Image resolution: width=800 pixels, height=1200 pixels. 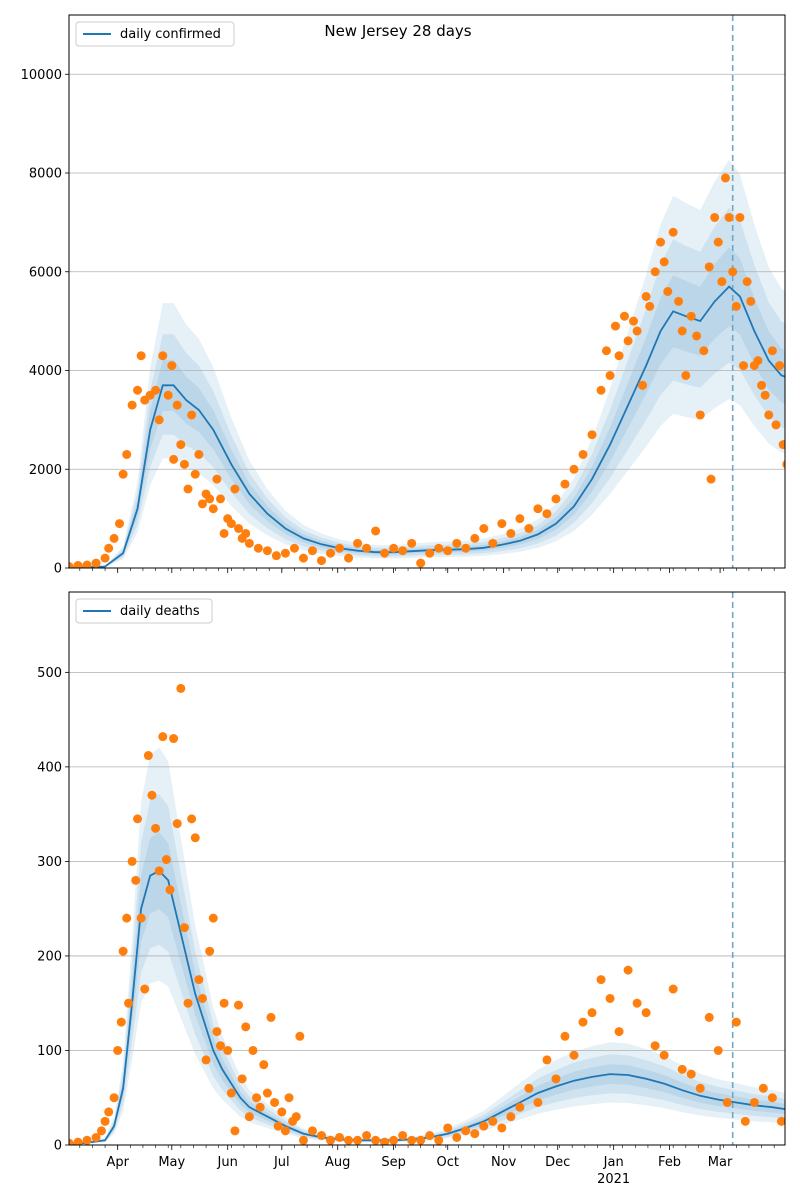 I want to click on figure-title: New Jersey 28 days, so click(x=397, y=31).